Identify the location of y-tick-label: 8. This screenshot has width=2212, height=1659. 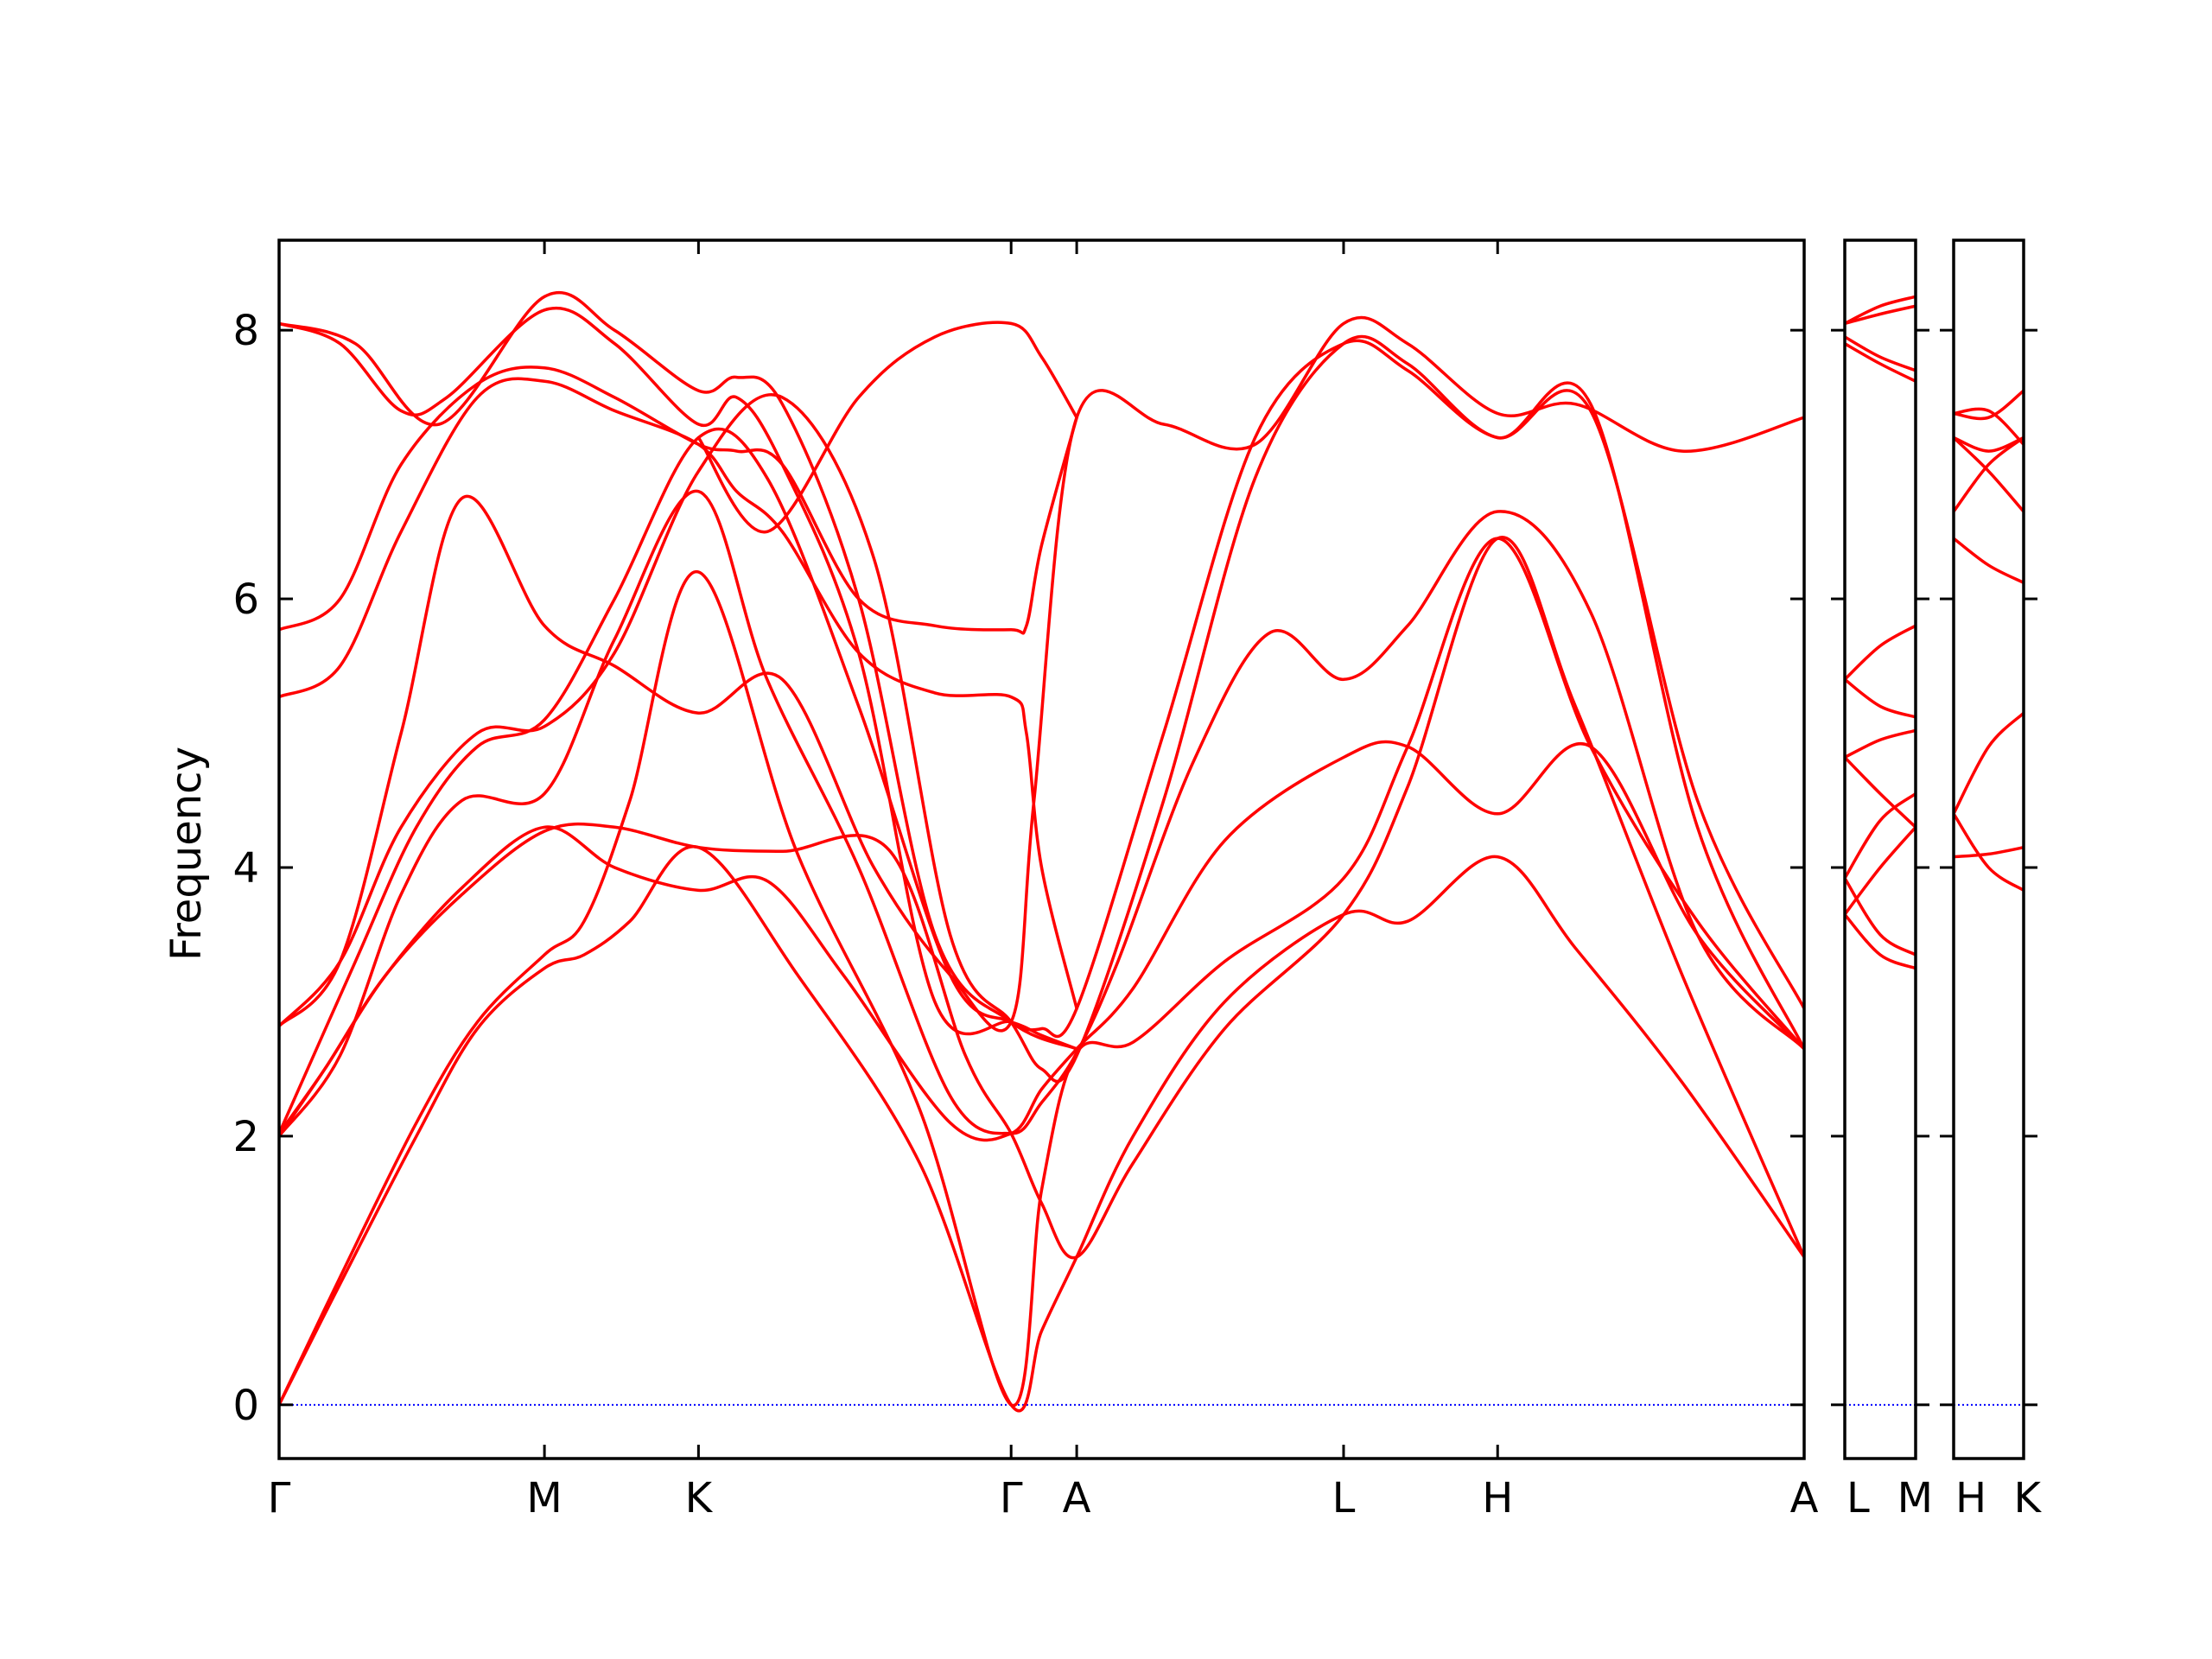
(245, 331).